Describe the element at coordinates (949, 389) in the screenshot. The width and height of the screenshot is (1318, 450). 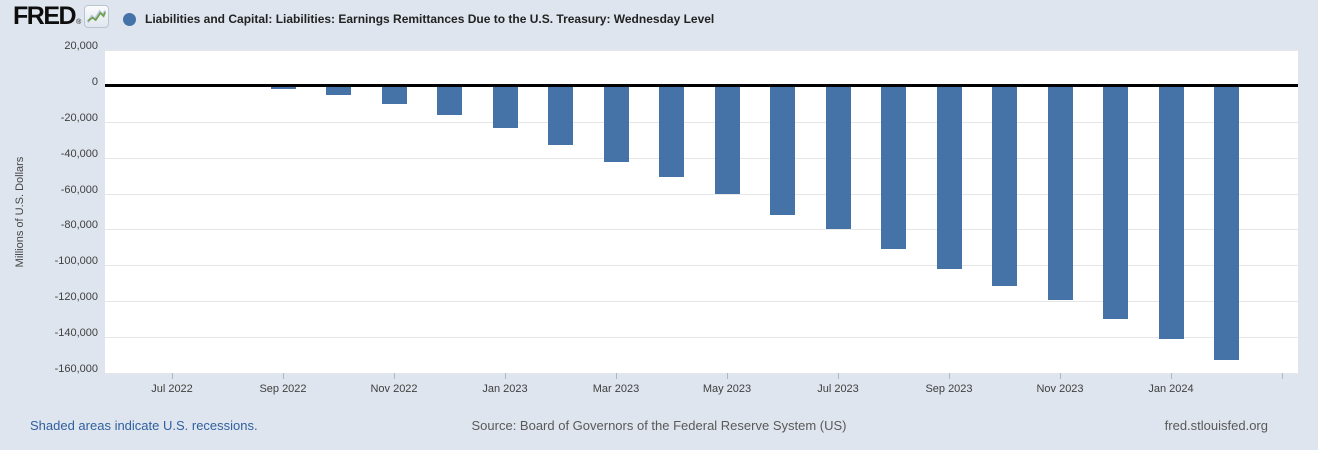
I see `x-axis-tick-label: Sep 2023` at that location.